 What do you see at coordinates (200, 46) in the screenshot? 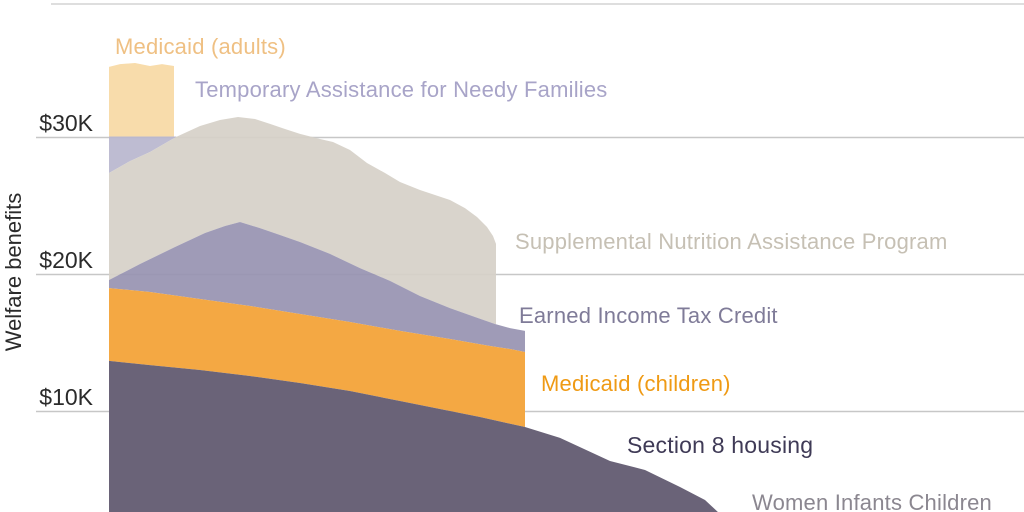
I see `series-label-medicaid_adults: Medicaid (adults)` at bounding box center [200, 46].